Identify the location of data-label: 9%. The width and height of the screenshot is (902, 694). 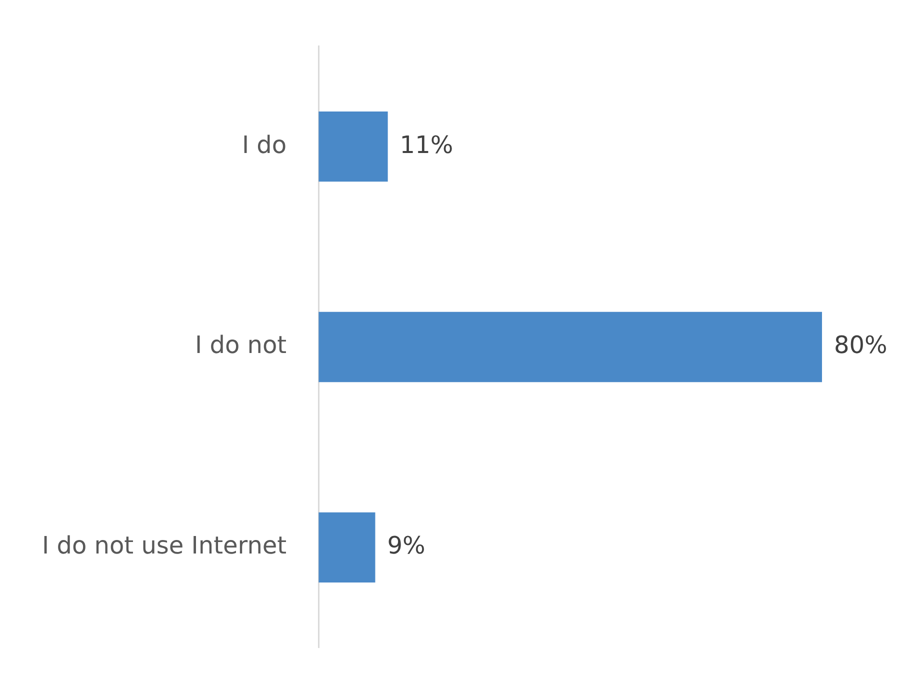
(406, 546).